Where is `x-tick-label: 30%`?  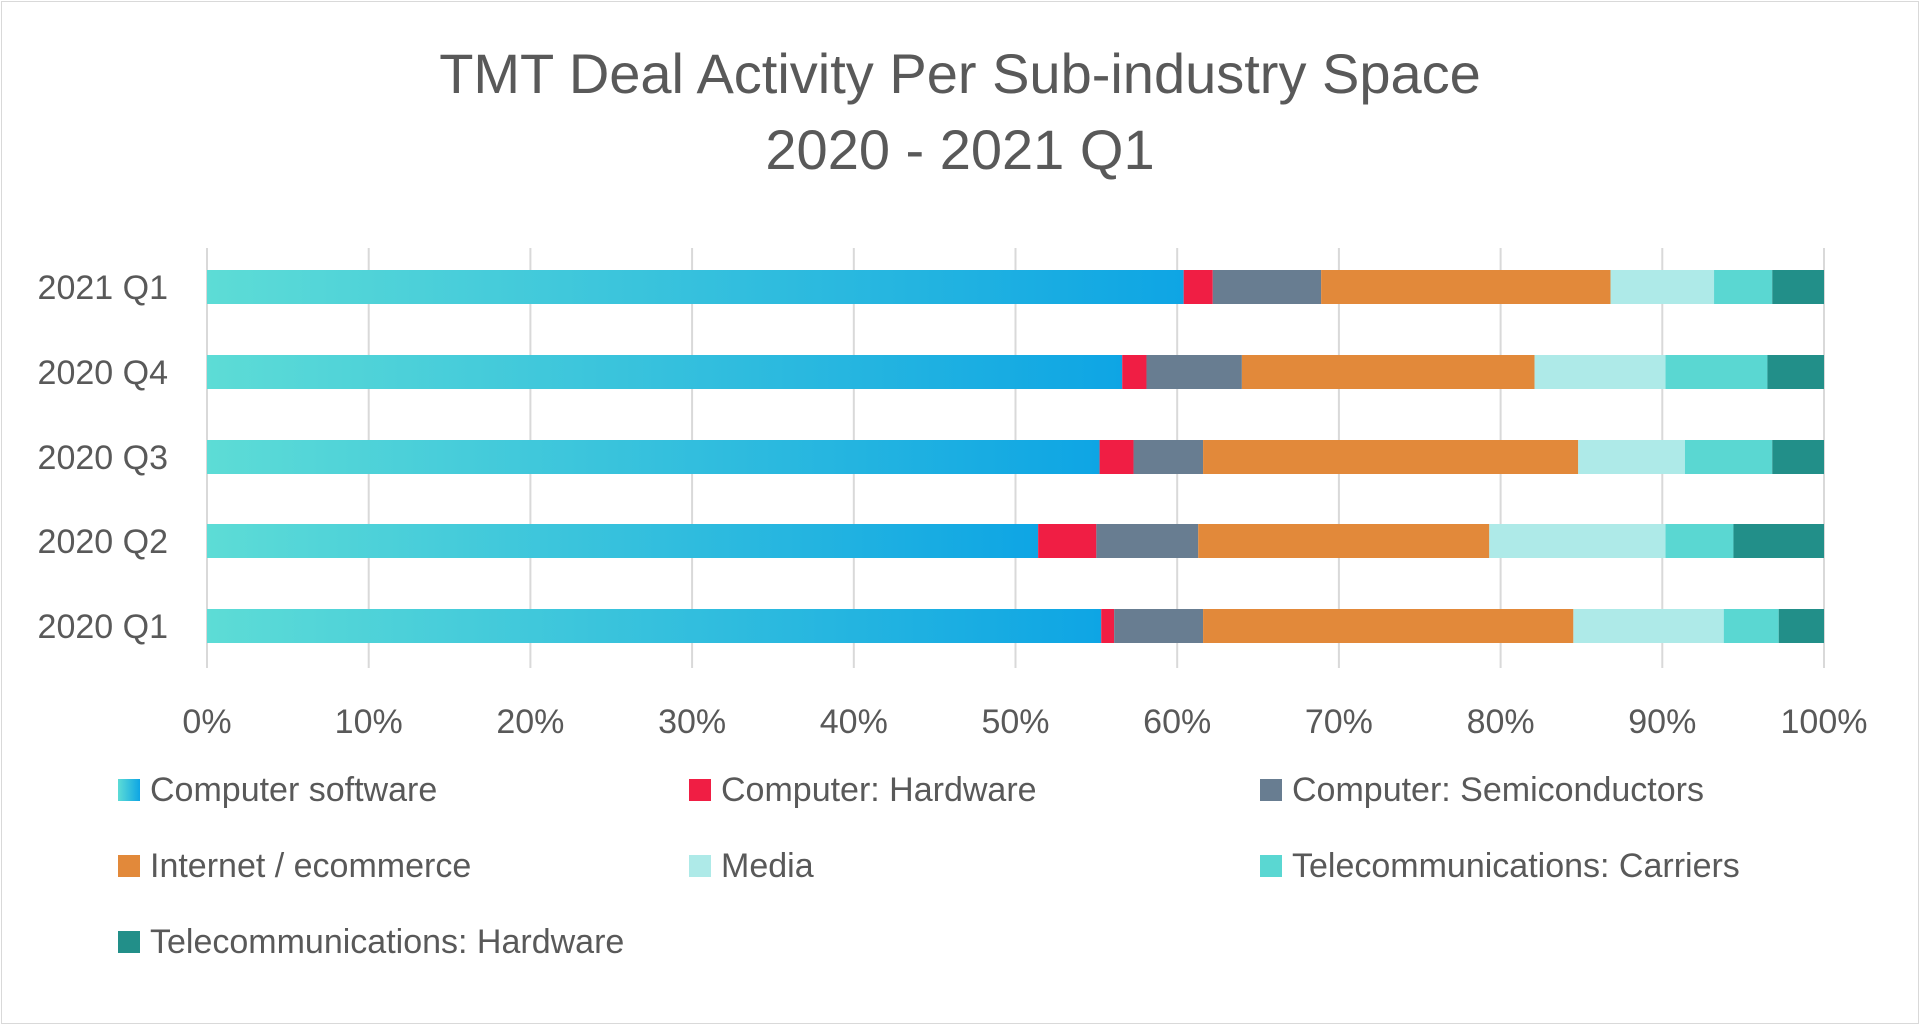
x-tick-label: 30% is located at coordinates (692, 722).